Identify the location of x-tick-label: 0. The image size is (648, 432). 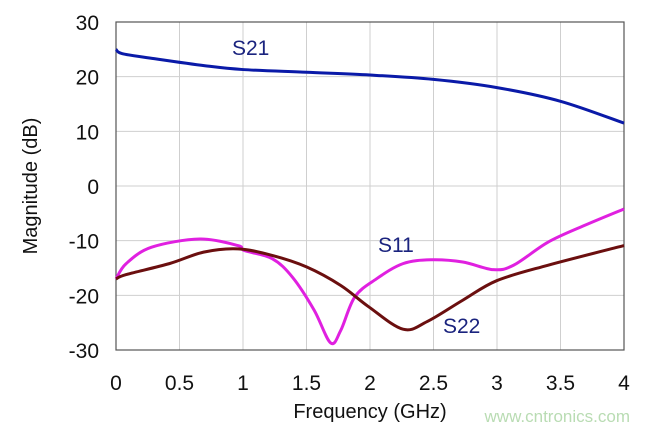
(116, 383).